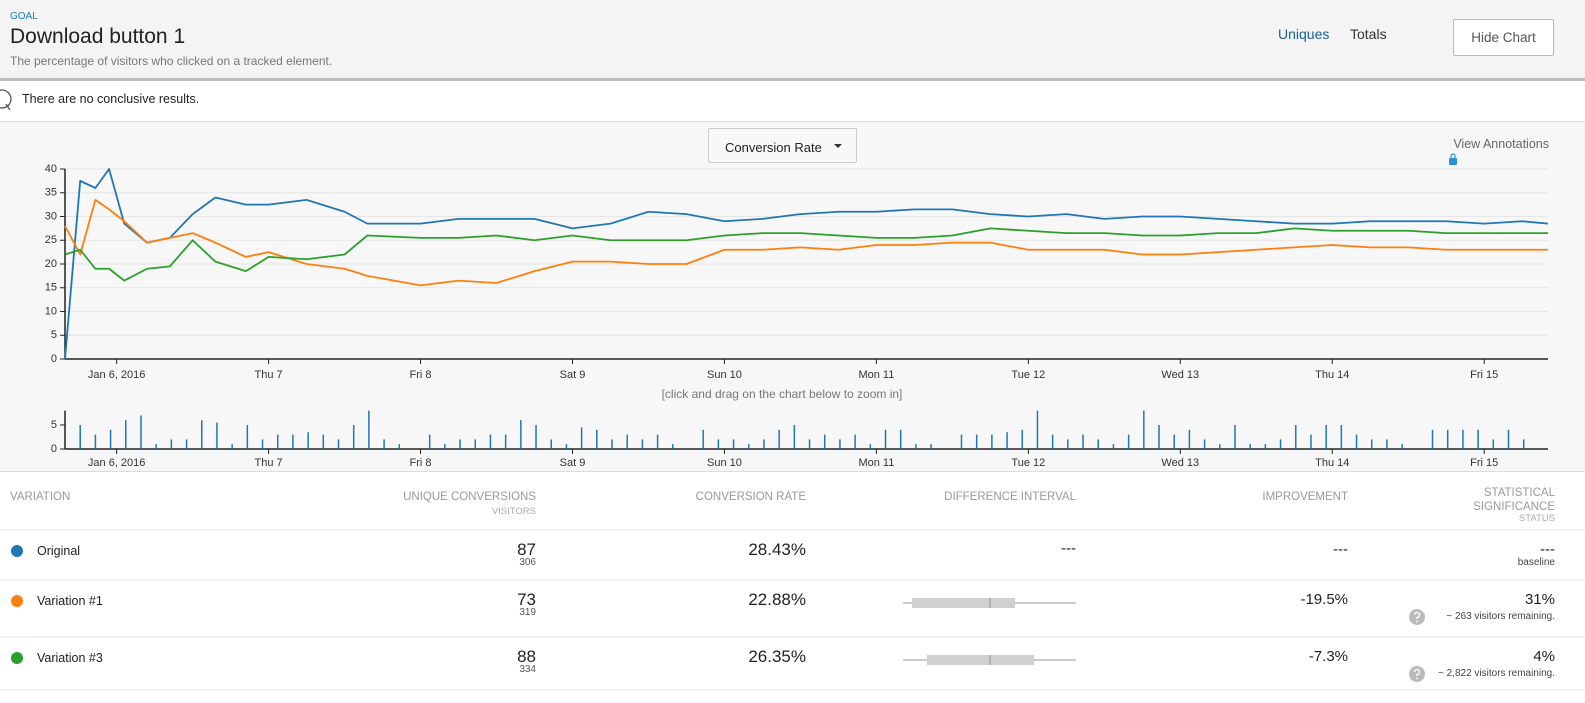  I want to click on variation-name: Variation #1, so click(70, 601).